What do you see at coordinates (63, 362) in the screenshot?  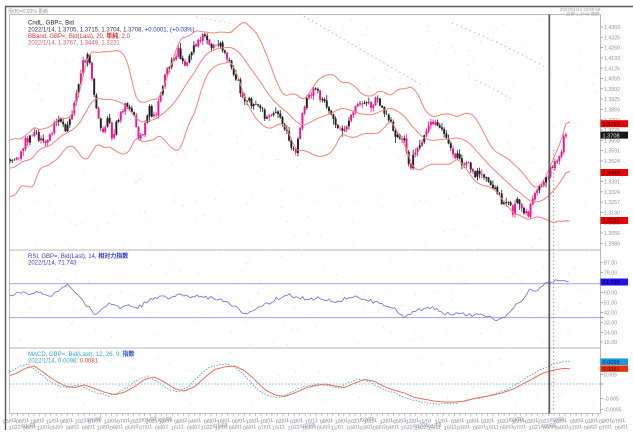 I see `svg-text: 2022/1/14, 0.0098, 0.0081` at bounding box center [63, 362].